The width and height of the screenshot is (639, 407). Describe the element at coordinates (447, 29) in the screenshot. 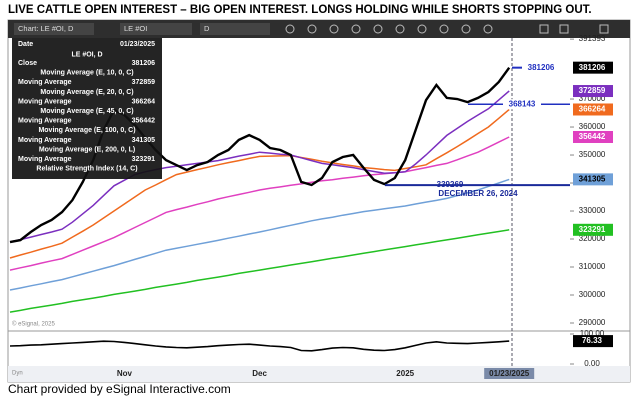

I see `toolbar-icons` at that location.